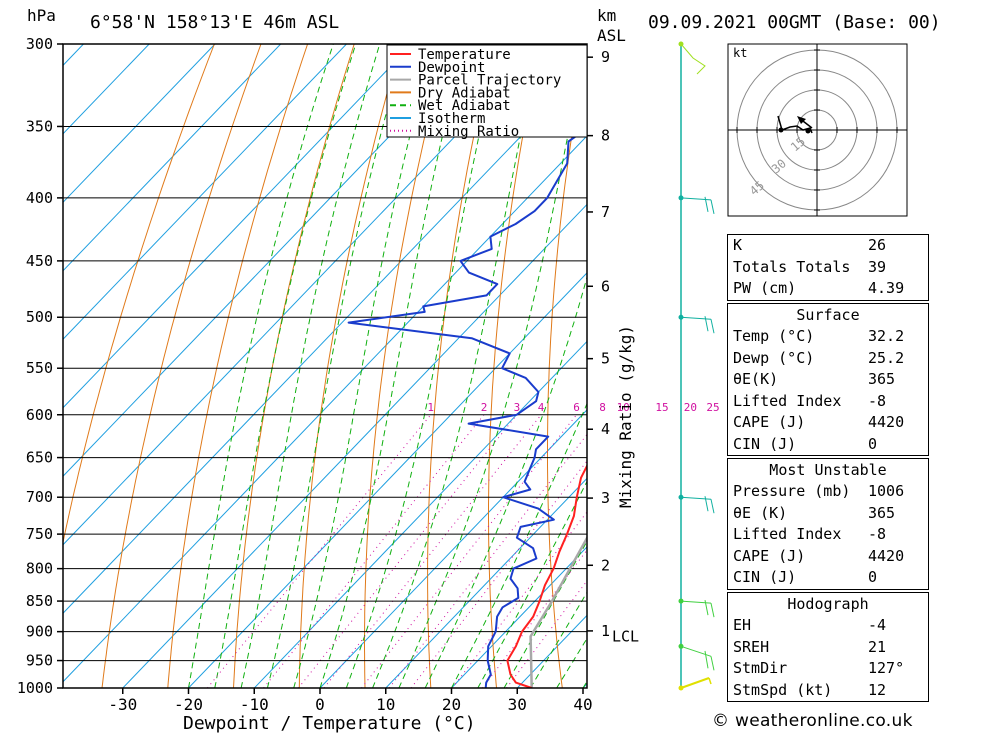  Describe the element at coordinates (39, 198) in the screenshot. I see `pressure-tick-label: 400` at that location.